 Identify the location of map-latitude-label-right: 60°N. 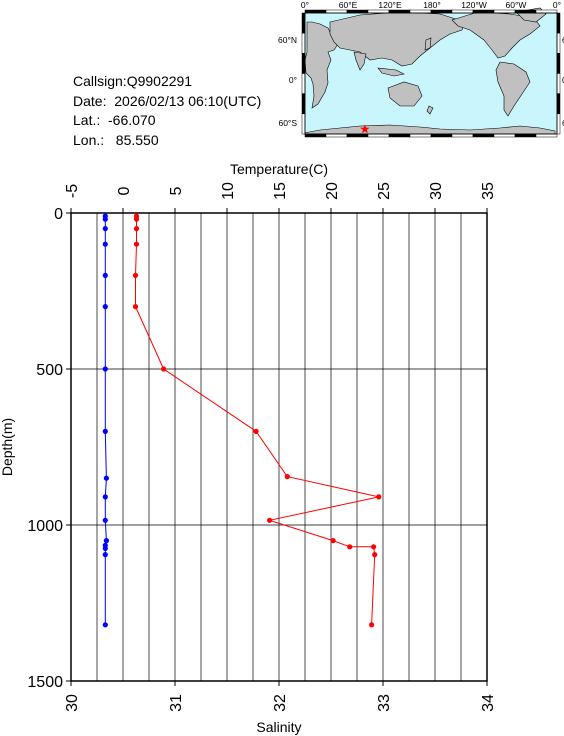
(563, 40).